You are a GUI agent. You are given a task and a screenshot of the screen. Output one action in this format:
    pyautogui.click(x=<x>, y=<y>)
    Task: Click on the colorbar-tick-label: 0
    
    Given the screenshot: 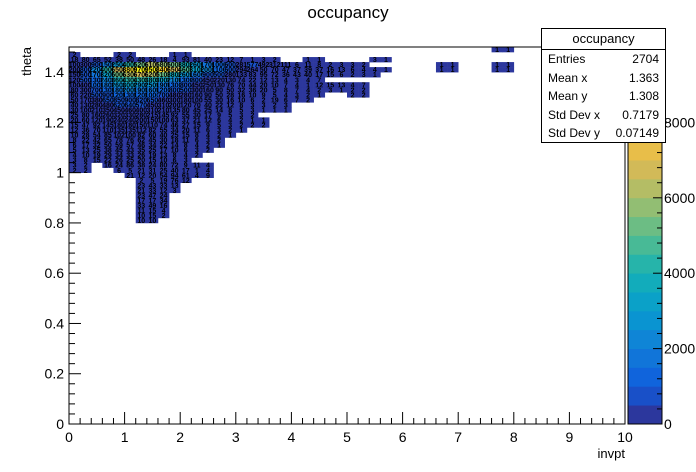 What is the action you would take?
    pyautogui.click(x=668, y=424)
    